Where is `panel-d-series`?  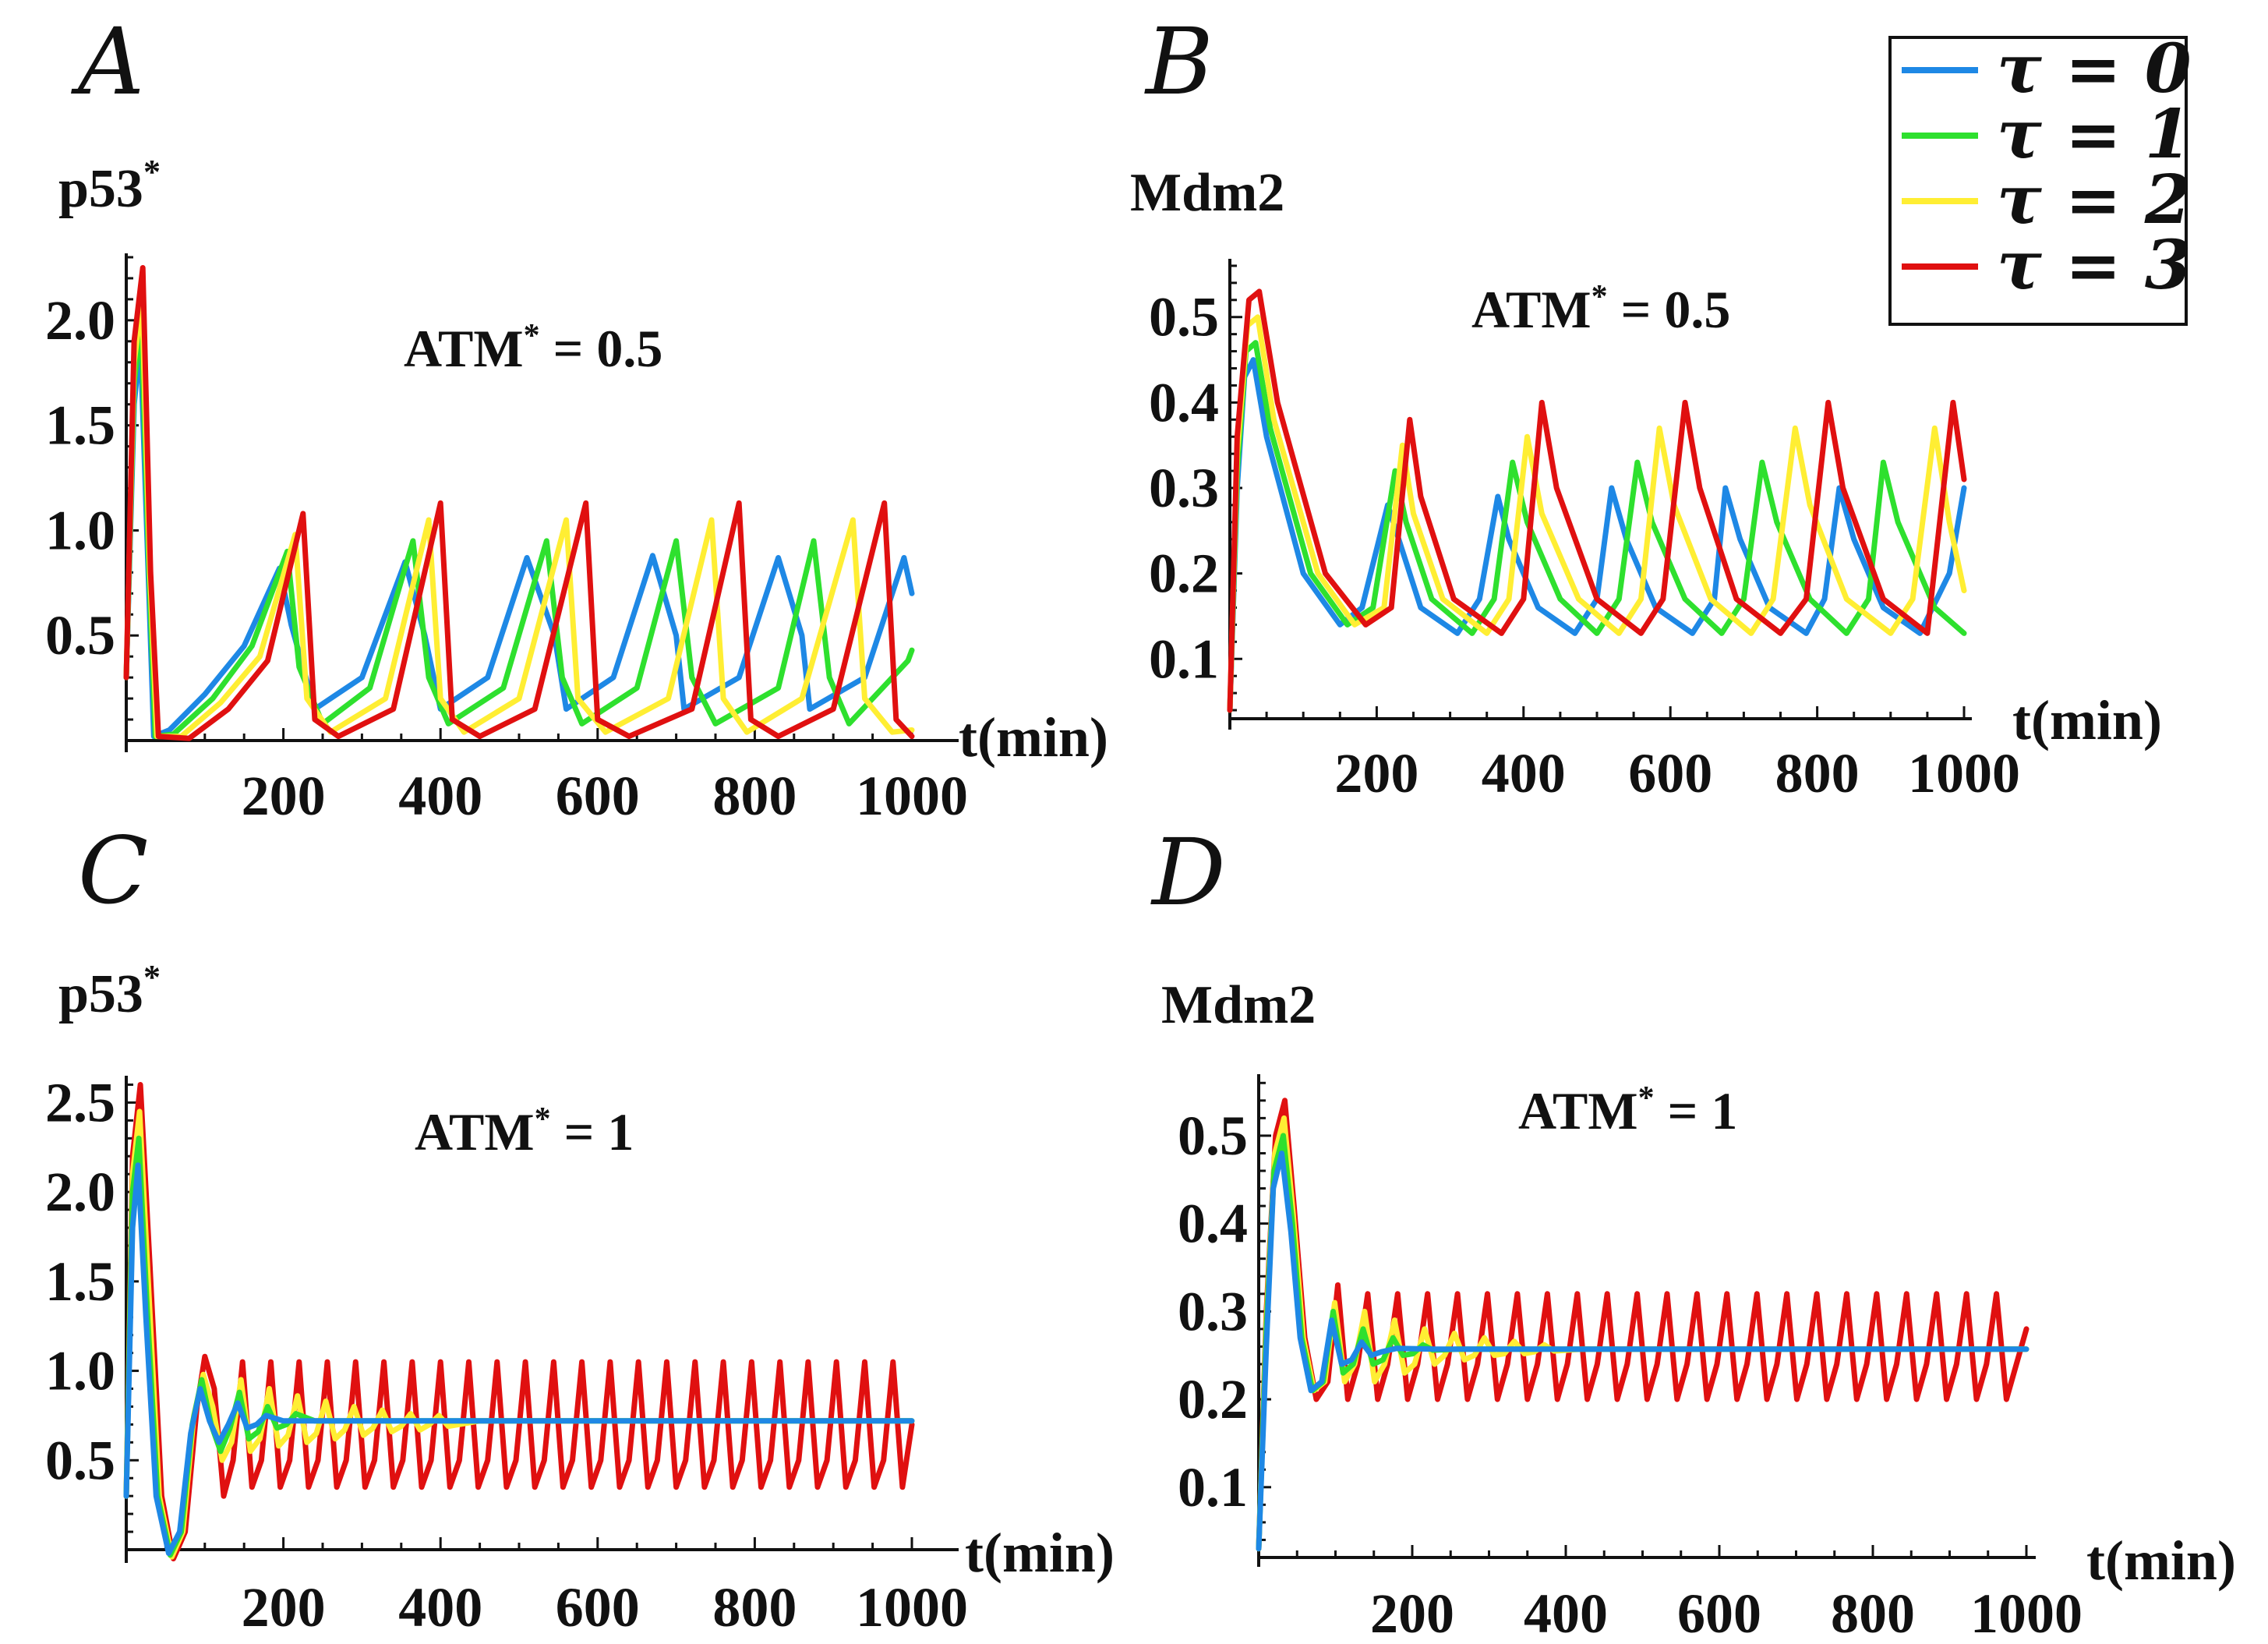 panel-d-series is located at coordinates (1643, 1325).